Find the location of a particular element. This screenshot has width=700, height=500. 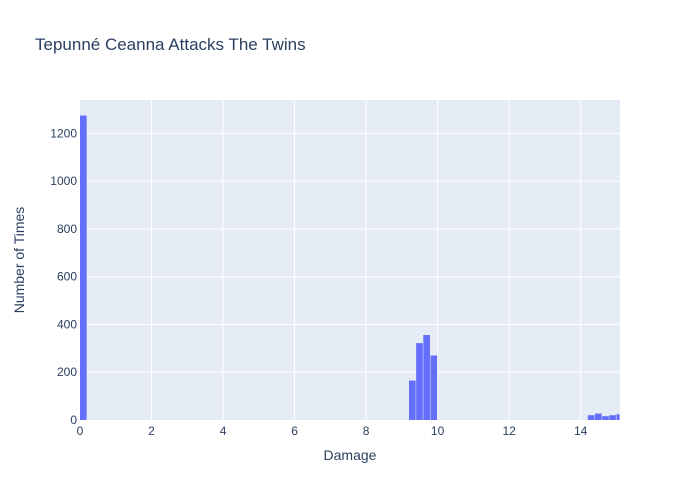

y-tick-labels: 0 200 400 600 800 1000 1200 is located at coordinates (63, 276).